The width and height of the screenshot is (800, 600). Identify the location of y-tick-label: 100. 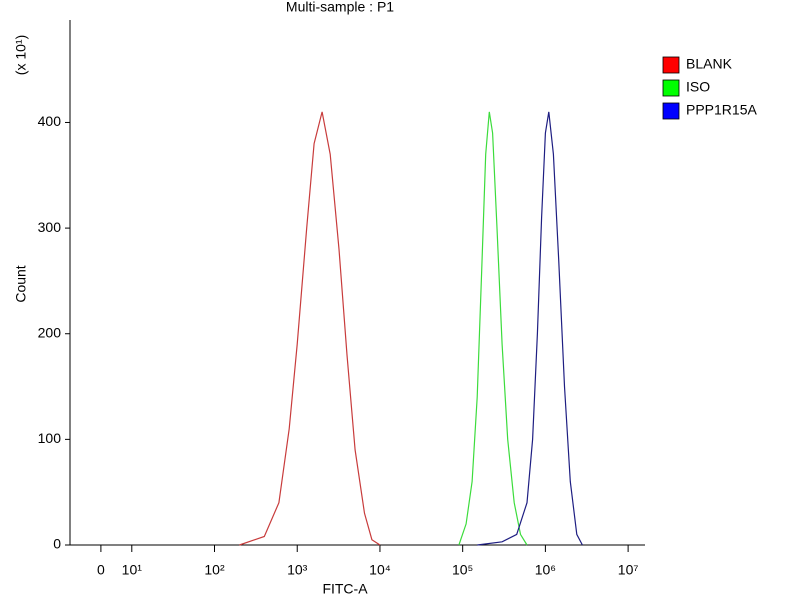
(50, 438).